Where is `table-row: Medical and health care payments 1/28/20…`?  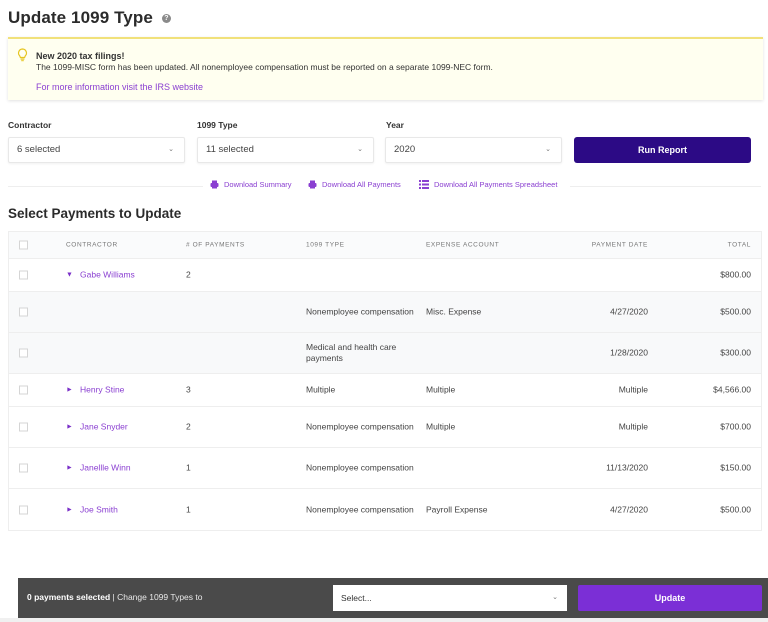 table-row: Medical and health care payments 1/28/20… is located at coordinates (385, 353).